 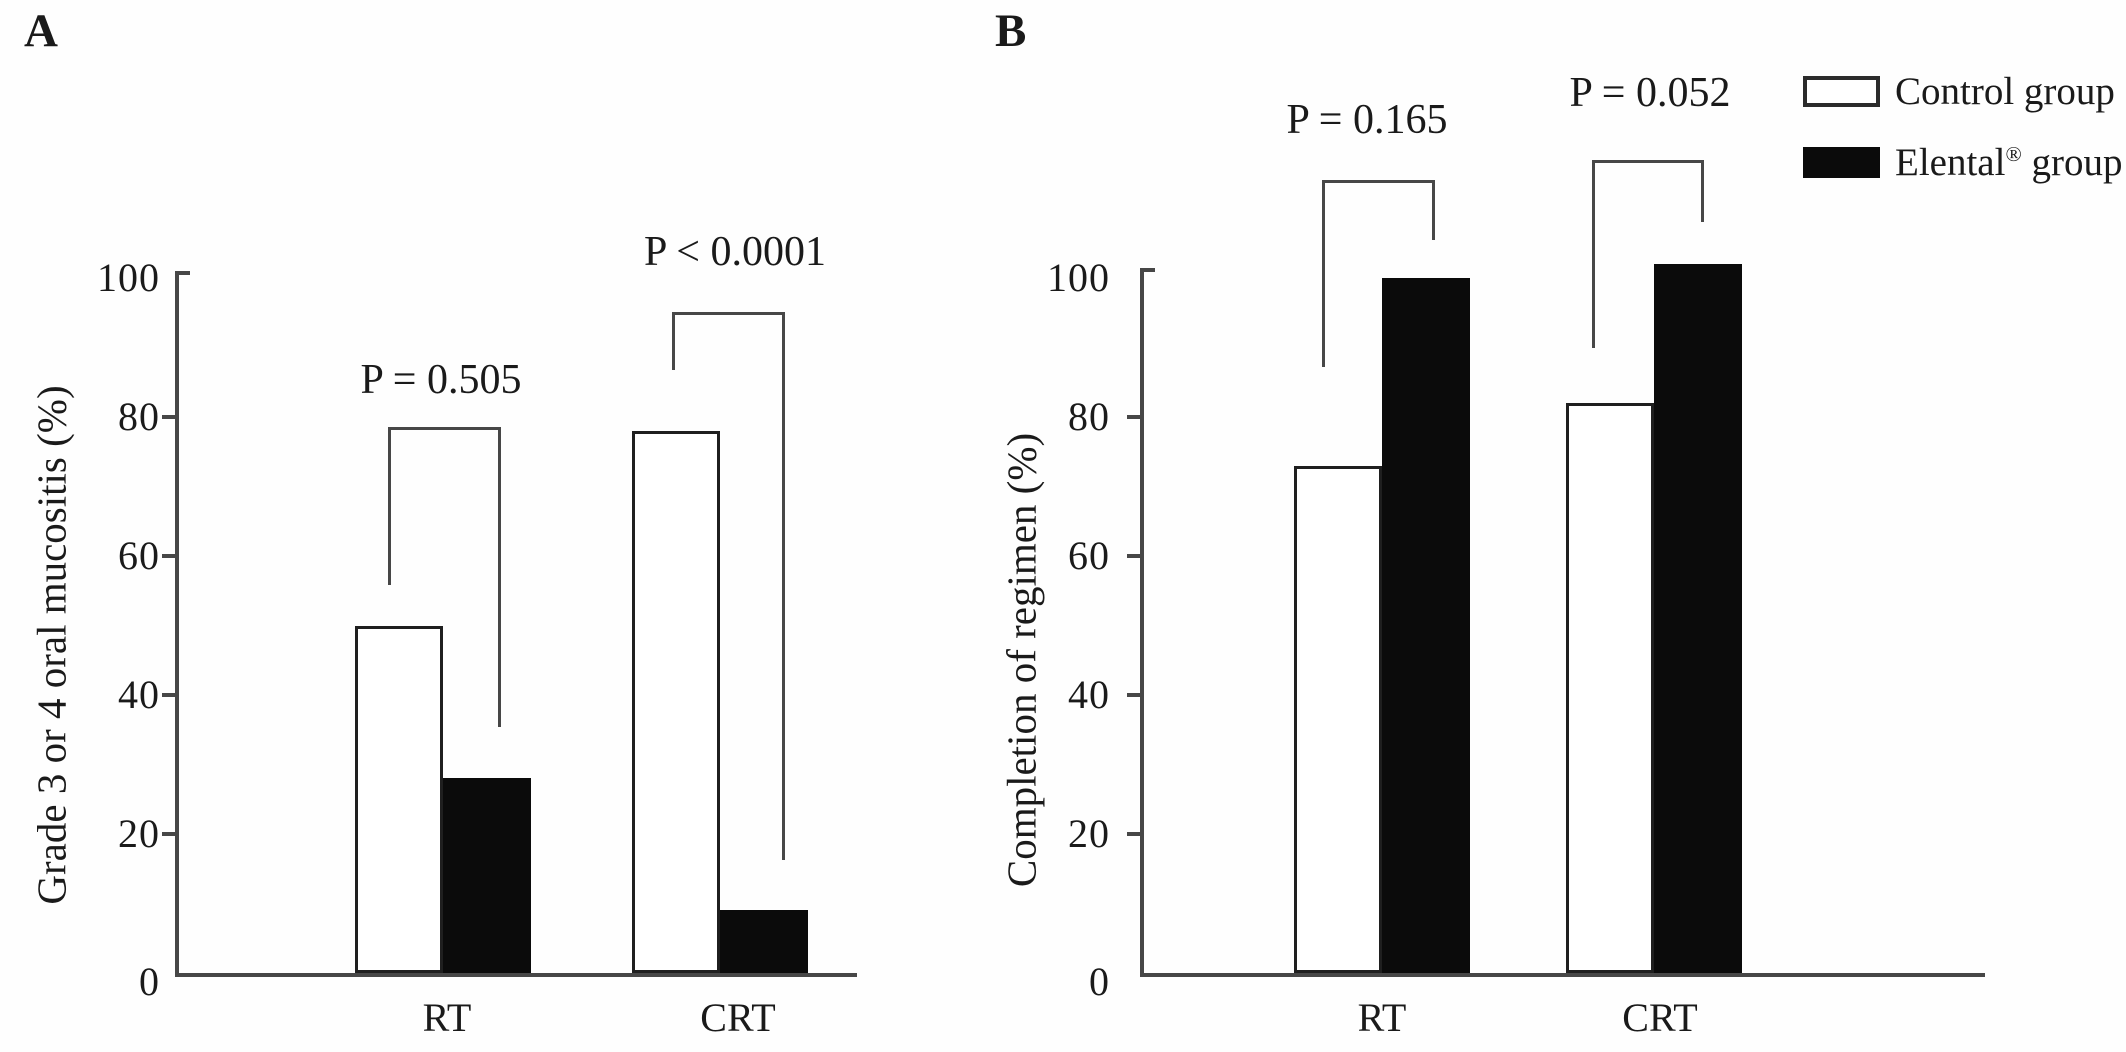 What do you see at coordinates (447, 1017) in the screenshot?
I see `a-x-category-label-rt: RT` at bounding box center [447, 1017].